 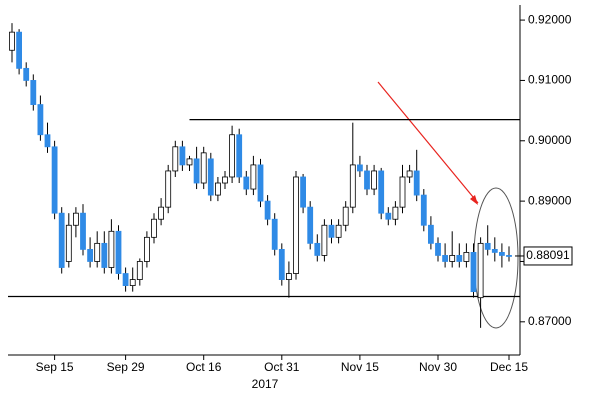 I want to click on y-tick-label: 0.87000, so click(x=550, y=321).